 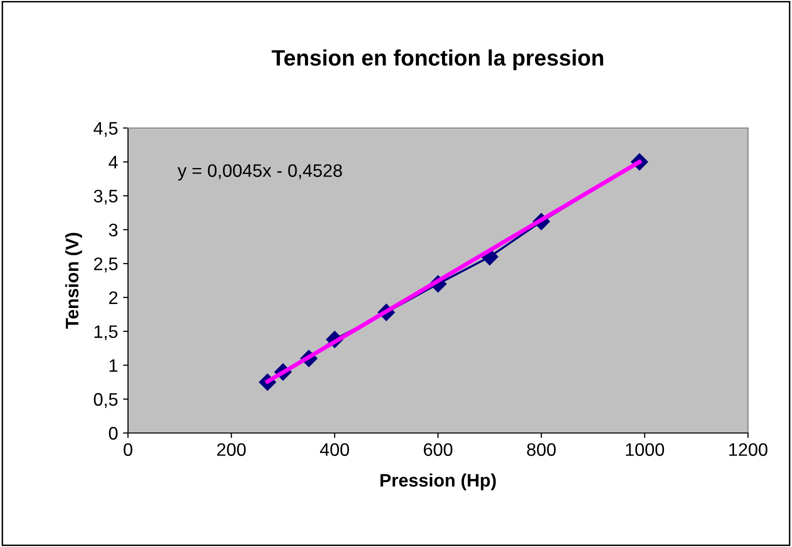 What do you see at coordinates (106, 197) in the screenshot?
I see `y-tick-label: 3,5` at bounding box center [106, 197].